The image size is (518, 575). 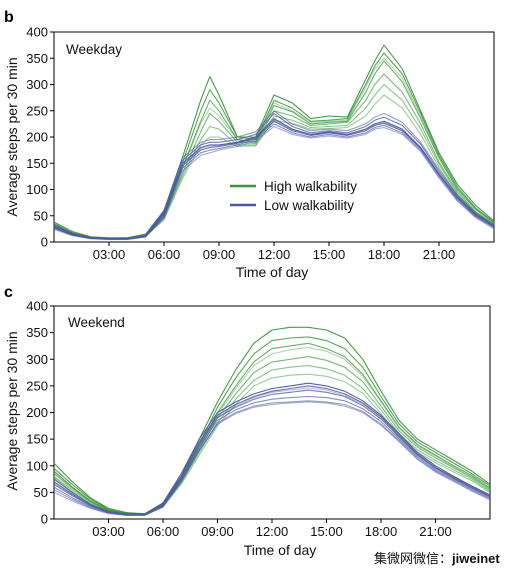 I want to click on y-tick-label-weekend-7: 300, so click(x=37, y=359).